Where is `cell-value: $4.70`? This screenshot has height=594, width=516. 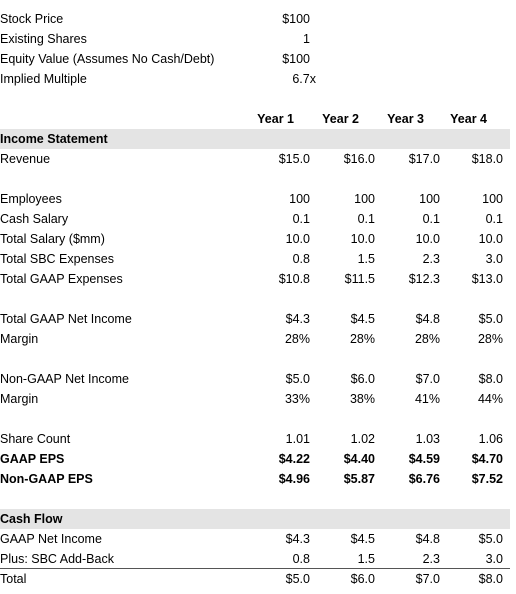 cell-value: $4.70 is located at coordinates (487, 459).